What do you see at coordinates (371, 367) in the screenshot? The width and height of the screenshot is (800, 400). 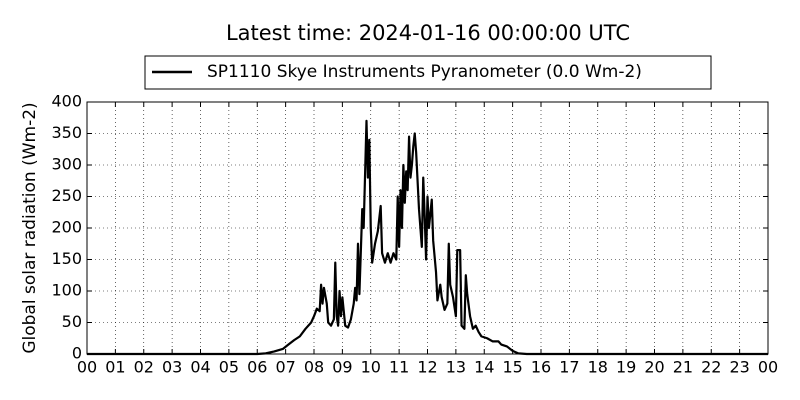 I see `x-tick-label: 10` at bounding box center [371, 367].